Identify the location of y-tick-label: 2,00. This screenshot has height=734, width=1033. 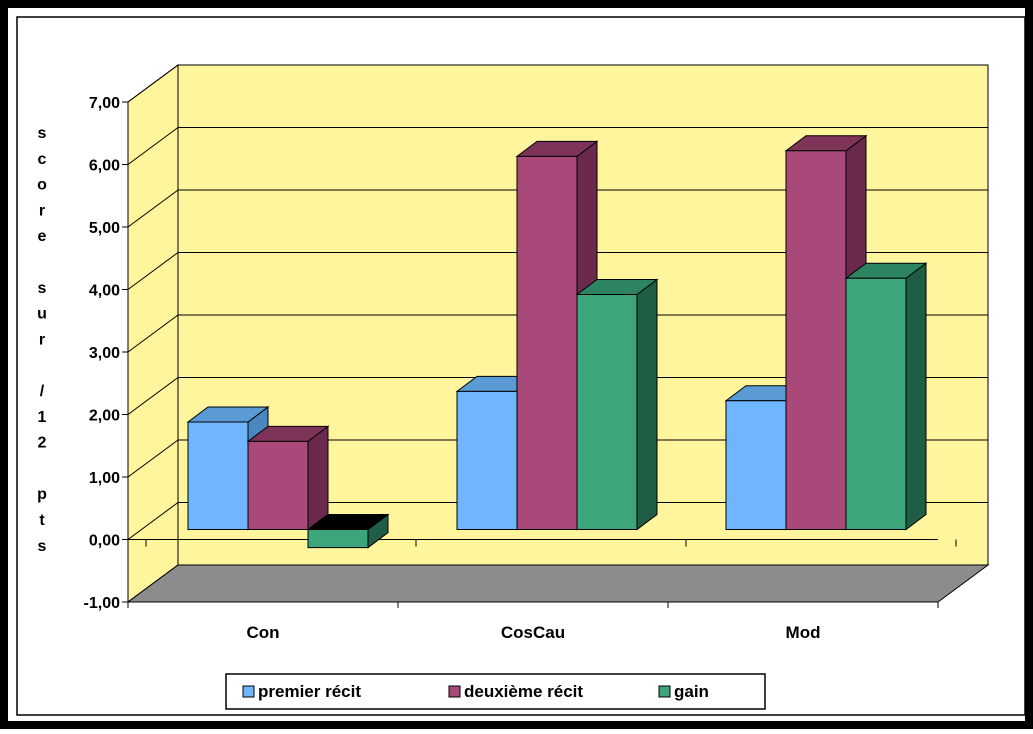
(104, 416).